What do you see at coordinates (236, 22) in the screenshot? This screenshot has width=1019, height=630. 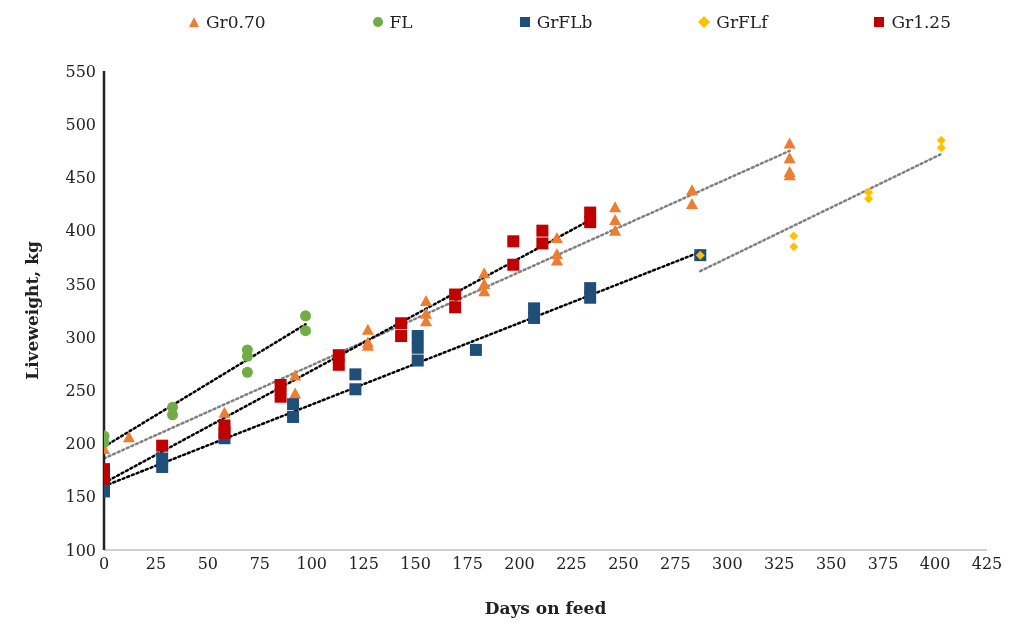 I see `legend-label: Gr0.70` at bounding box center [236, 22].